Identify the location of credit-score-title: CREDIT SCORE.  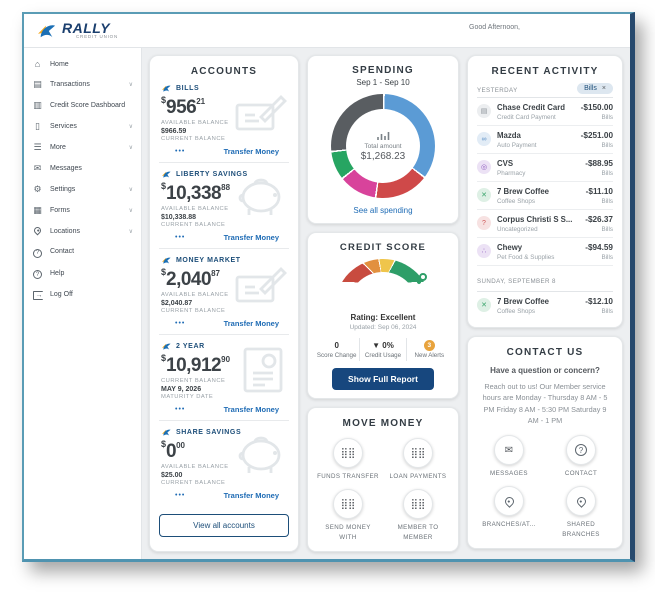
(383, 247).